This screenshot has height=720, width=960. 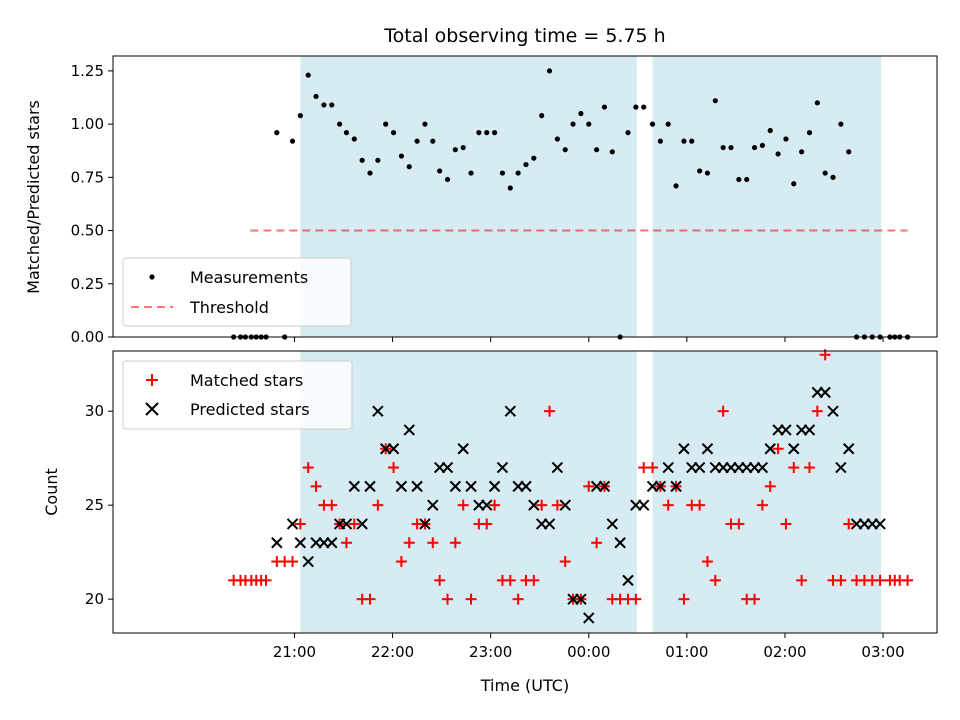 I want to click on legend-matched-marker, so click(x=152, y=380).